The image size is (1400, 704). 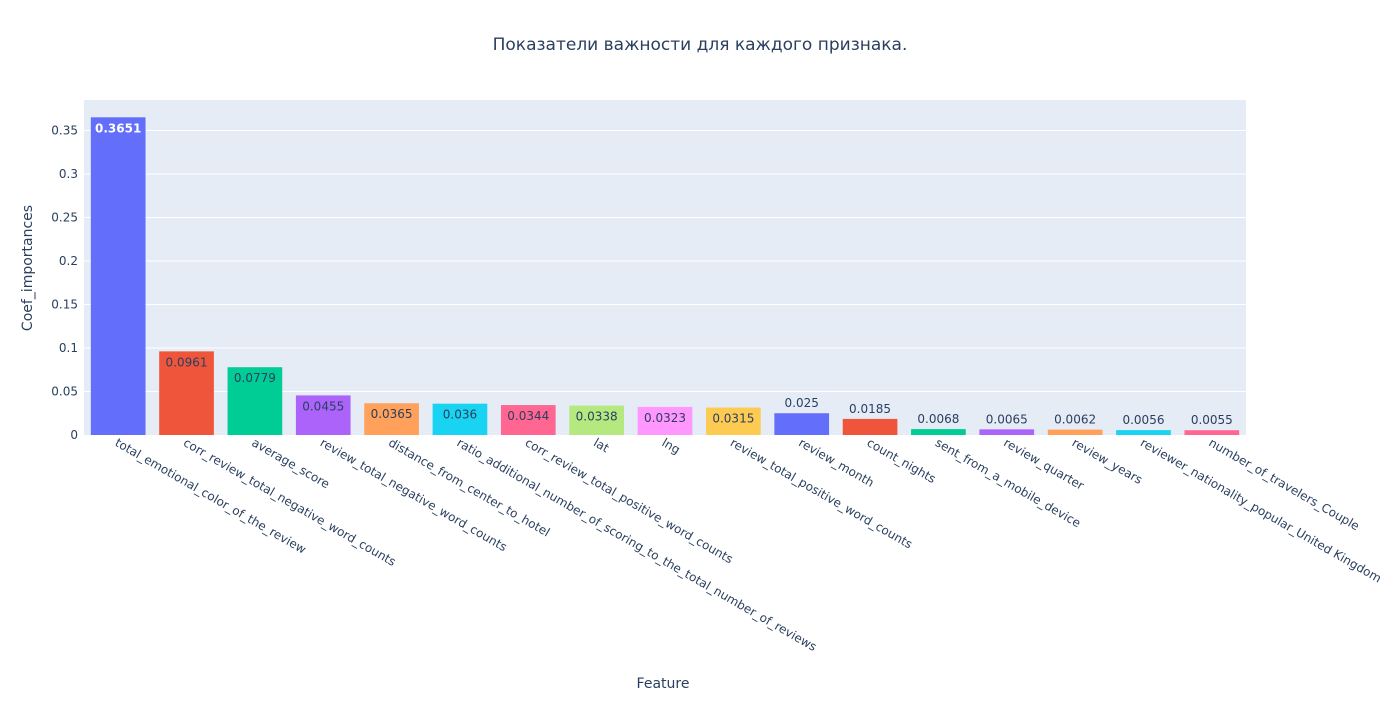 What do you see at coordinates (255, 378) in the screenshot?
I see `bar-value-label: 0.0779` at bounding box center [255, 378].